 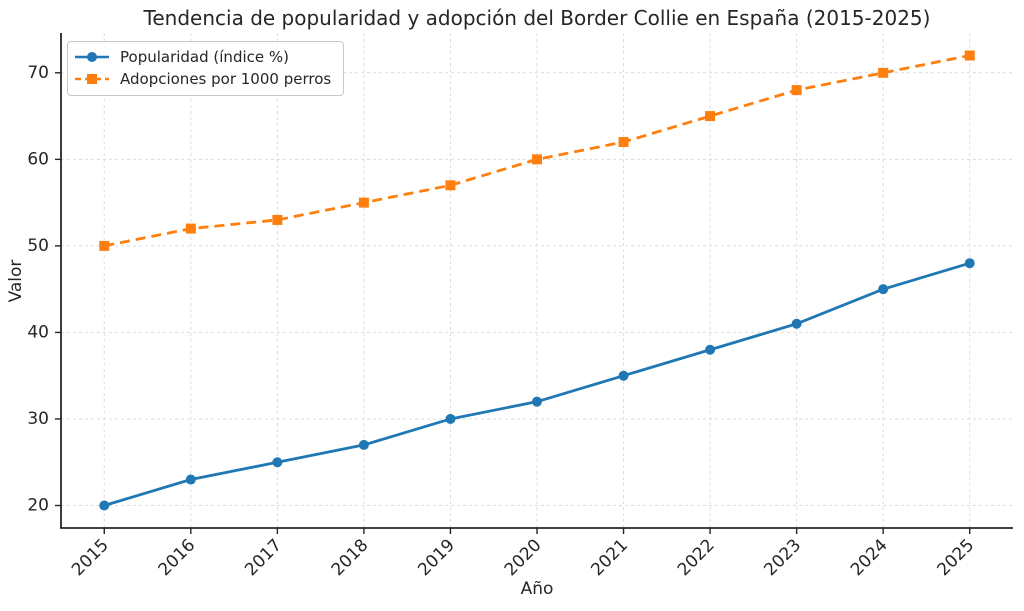 What do you see at coordinates (38, 419) in the screenshot?
I see `y-tick-label: 30` at bounding box center [38, 419].